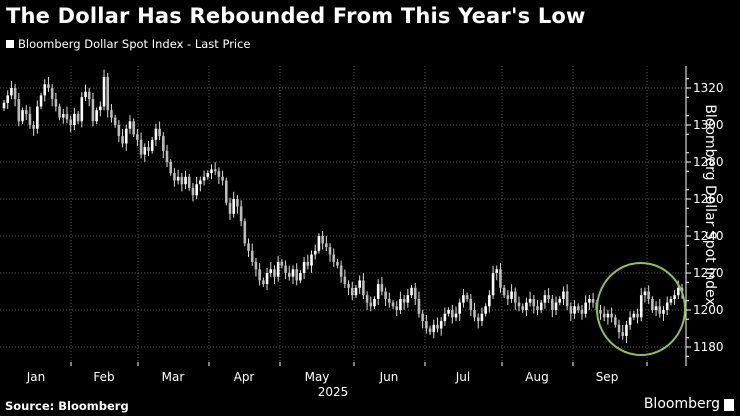  What do you see at coordinates (708, 88) in the screenshot?
I see `y-tick-label: 1320` at bounding box center [708, 88].